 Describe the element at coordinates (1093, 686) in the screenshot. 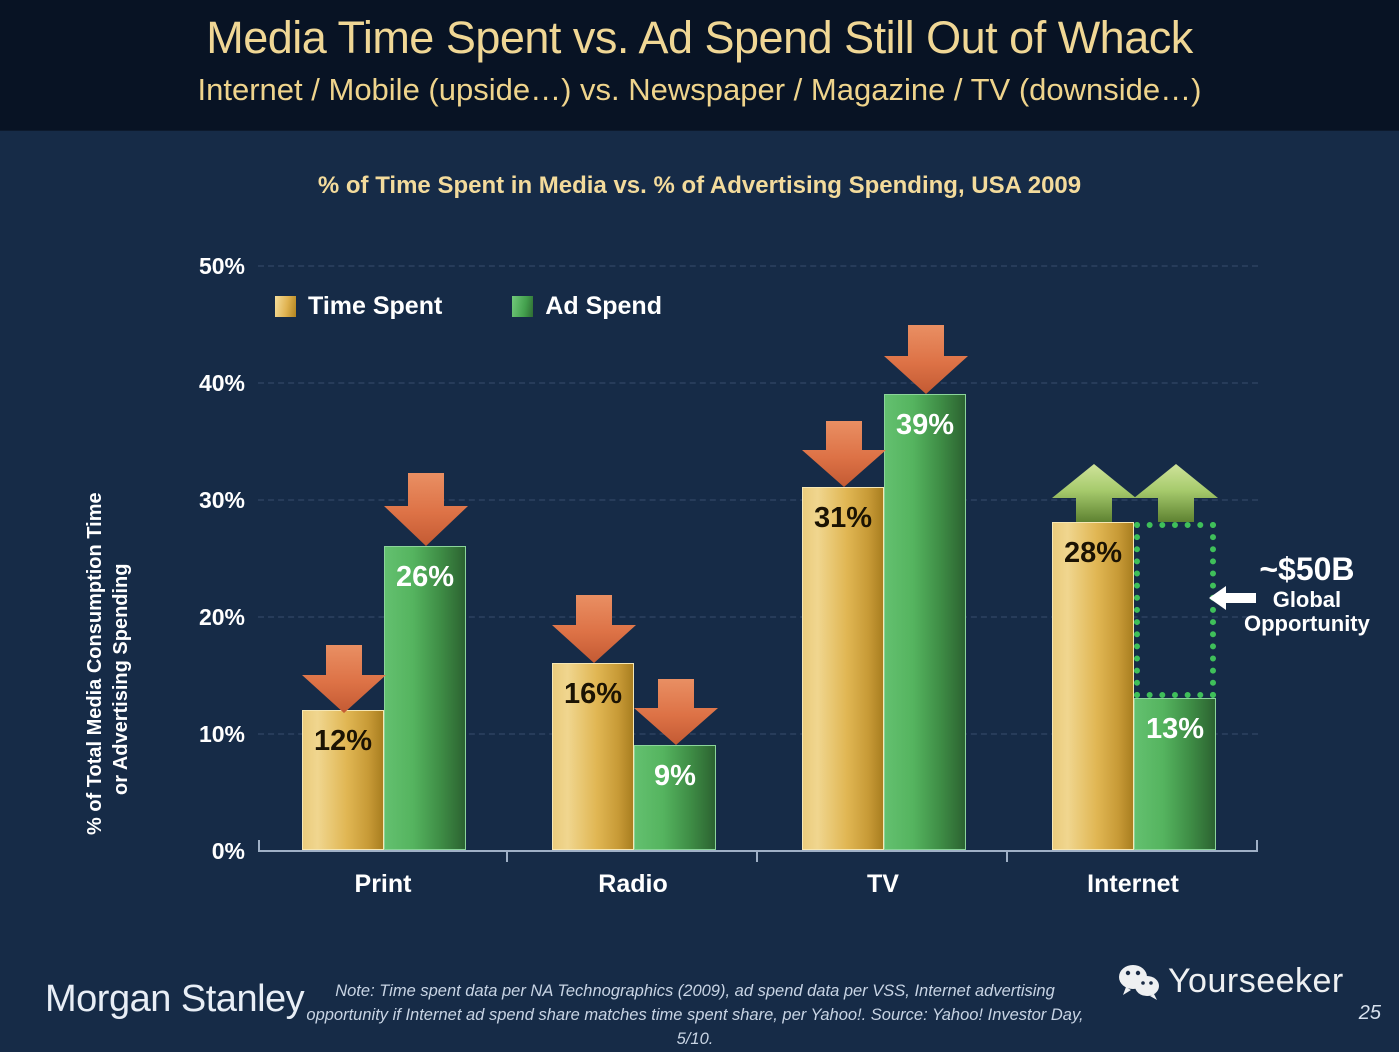

I see `bar-internet-time-spent: 28%` at that location.